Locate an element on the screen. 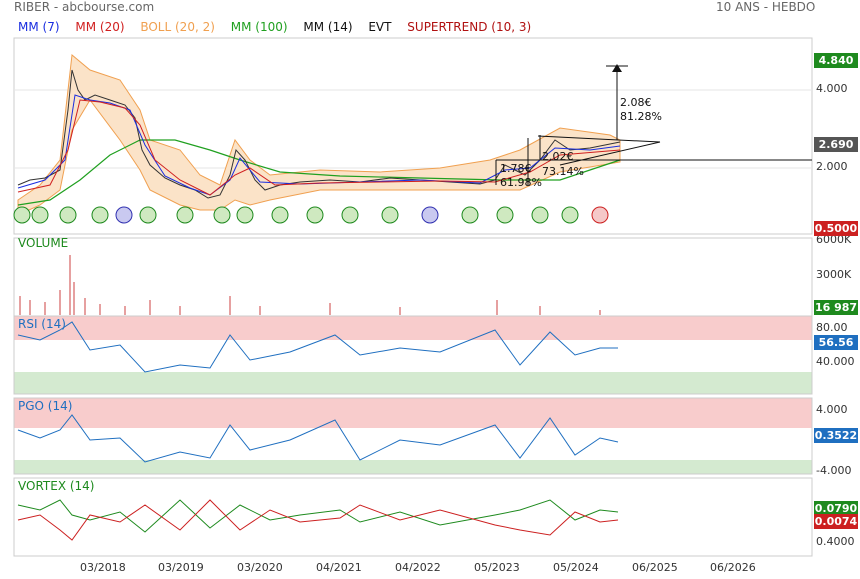 The width and height of the screenshot is (860, 579). pgo-panel-frame is located at coordinates (413, 436).